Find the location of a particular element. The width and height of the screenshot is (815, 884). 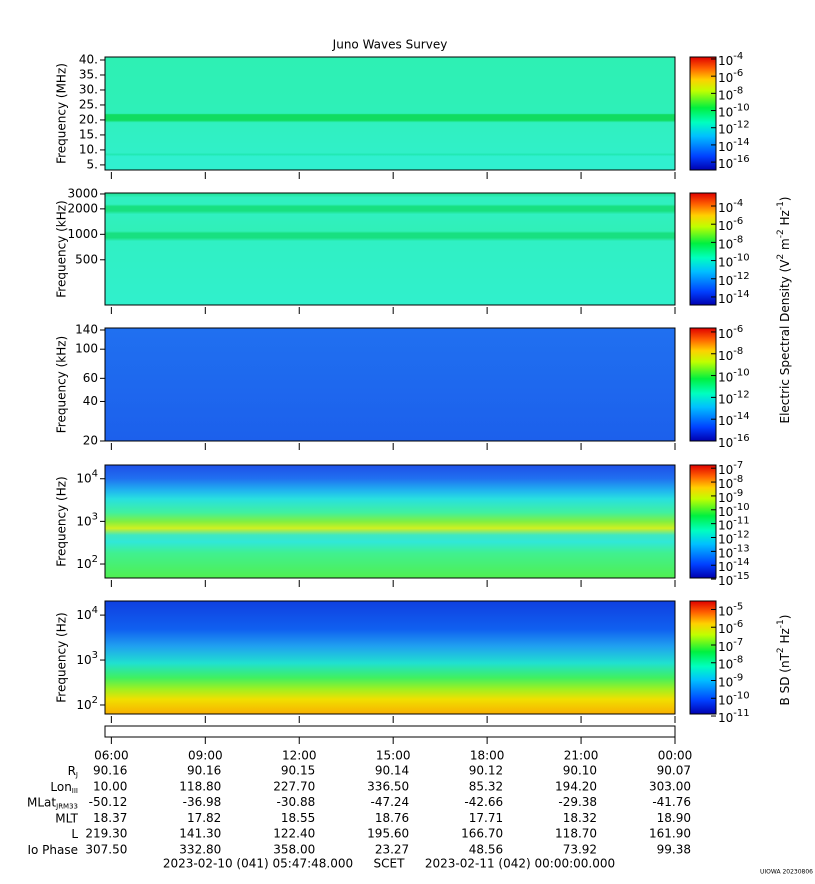

ephemeris-label: L is located at coordinates (74, 834).